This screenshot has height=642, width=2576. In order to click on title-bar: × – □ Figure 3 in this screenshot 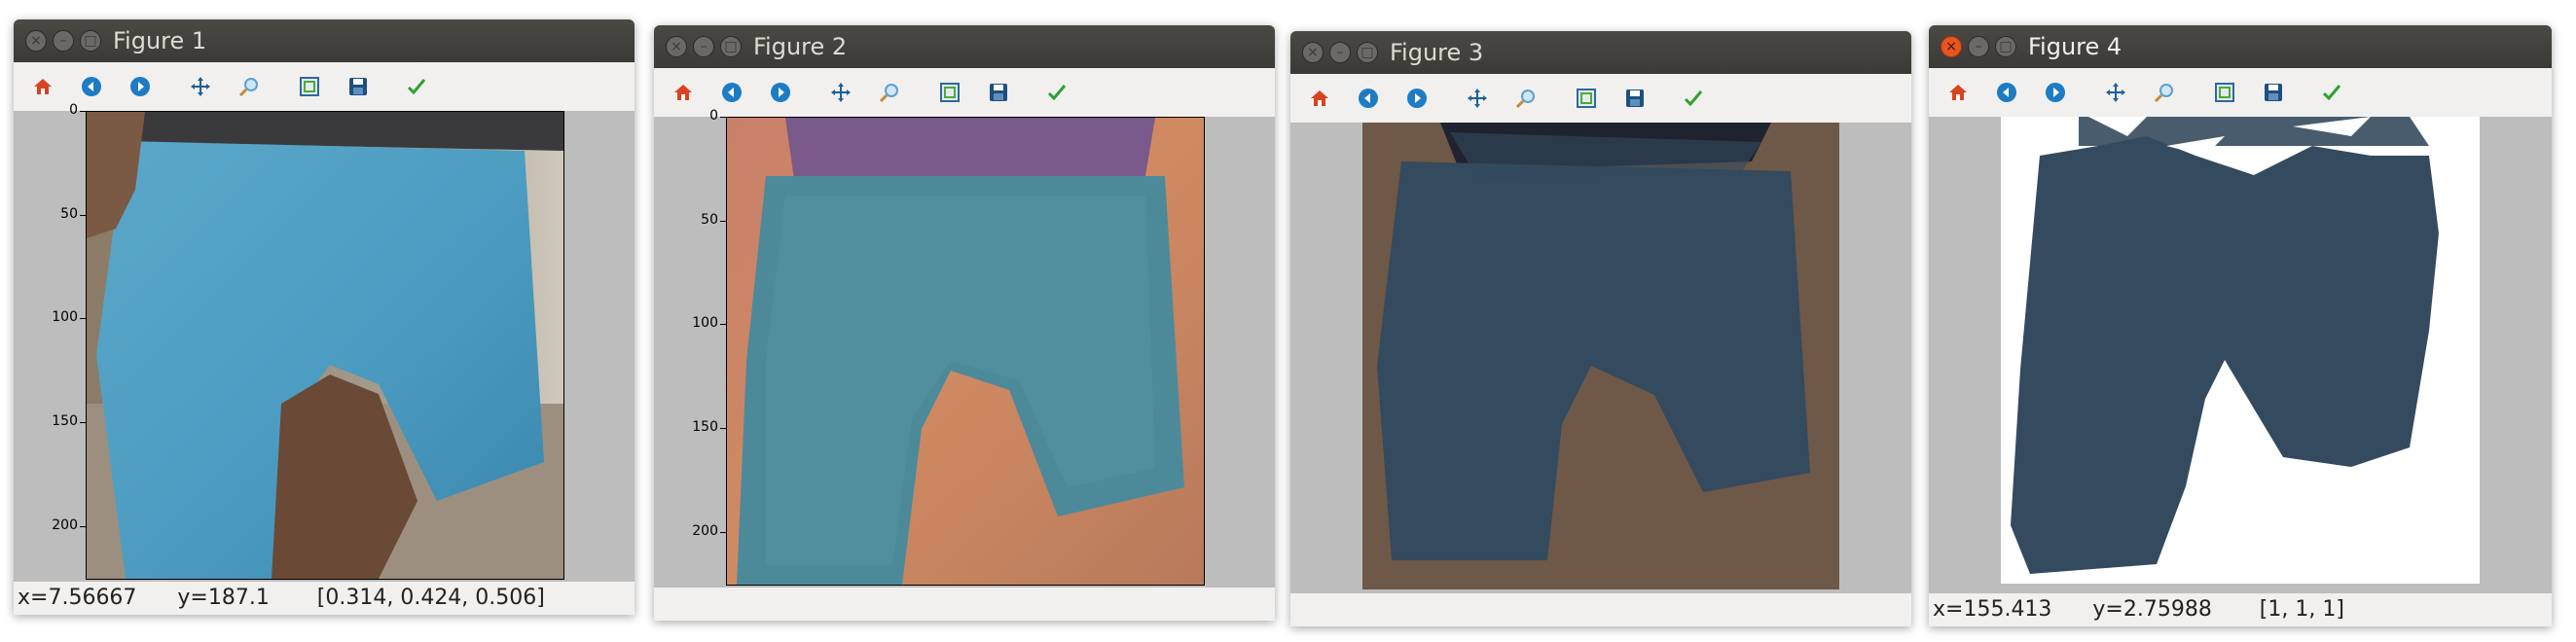, I will do `click(1600, 52)`.